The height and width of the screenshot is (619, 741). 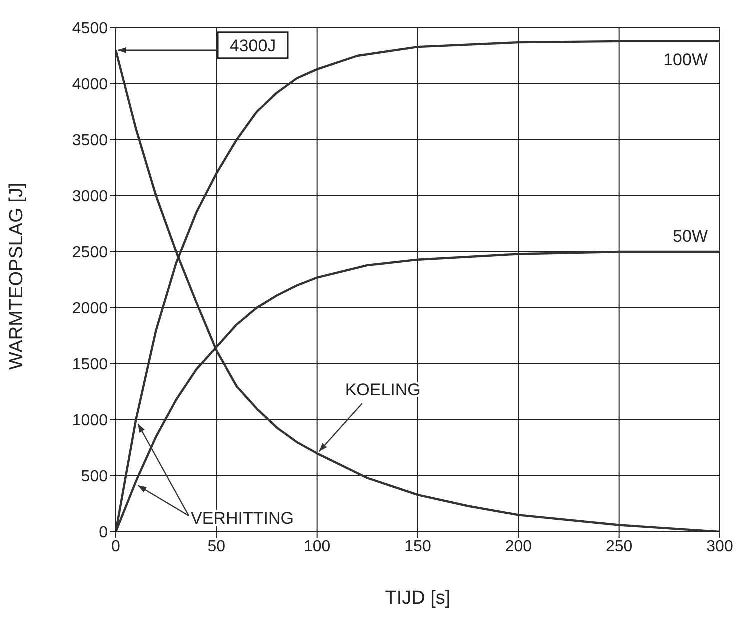 What do you see at coordinates (103, 533) in the screenshot?
I see `y-tick-label: 0` at bounding box center [103, 533].